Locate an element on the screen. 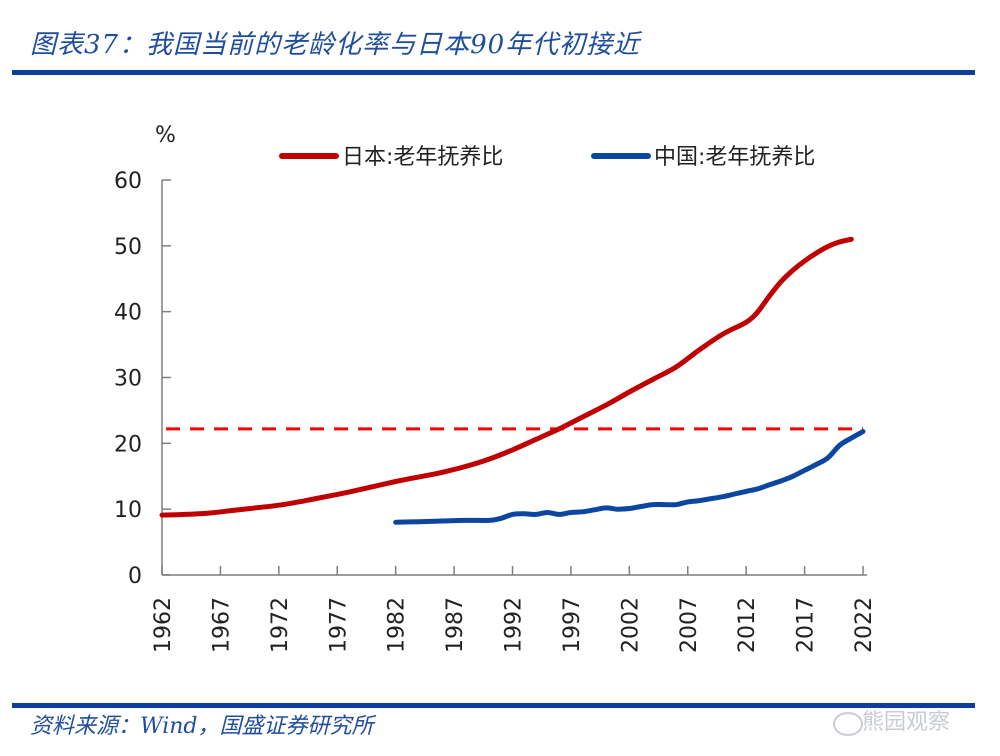 Image resolution: width=1000 pixels, height=756 pixels. x-tick-label: 1982 is located at coordinates (397, 625).